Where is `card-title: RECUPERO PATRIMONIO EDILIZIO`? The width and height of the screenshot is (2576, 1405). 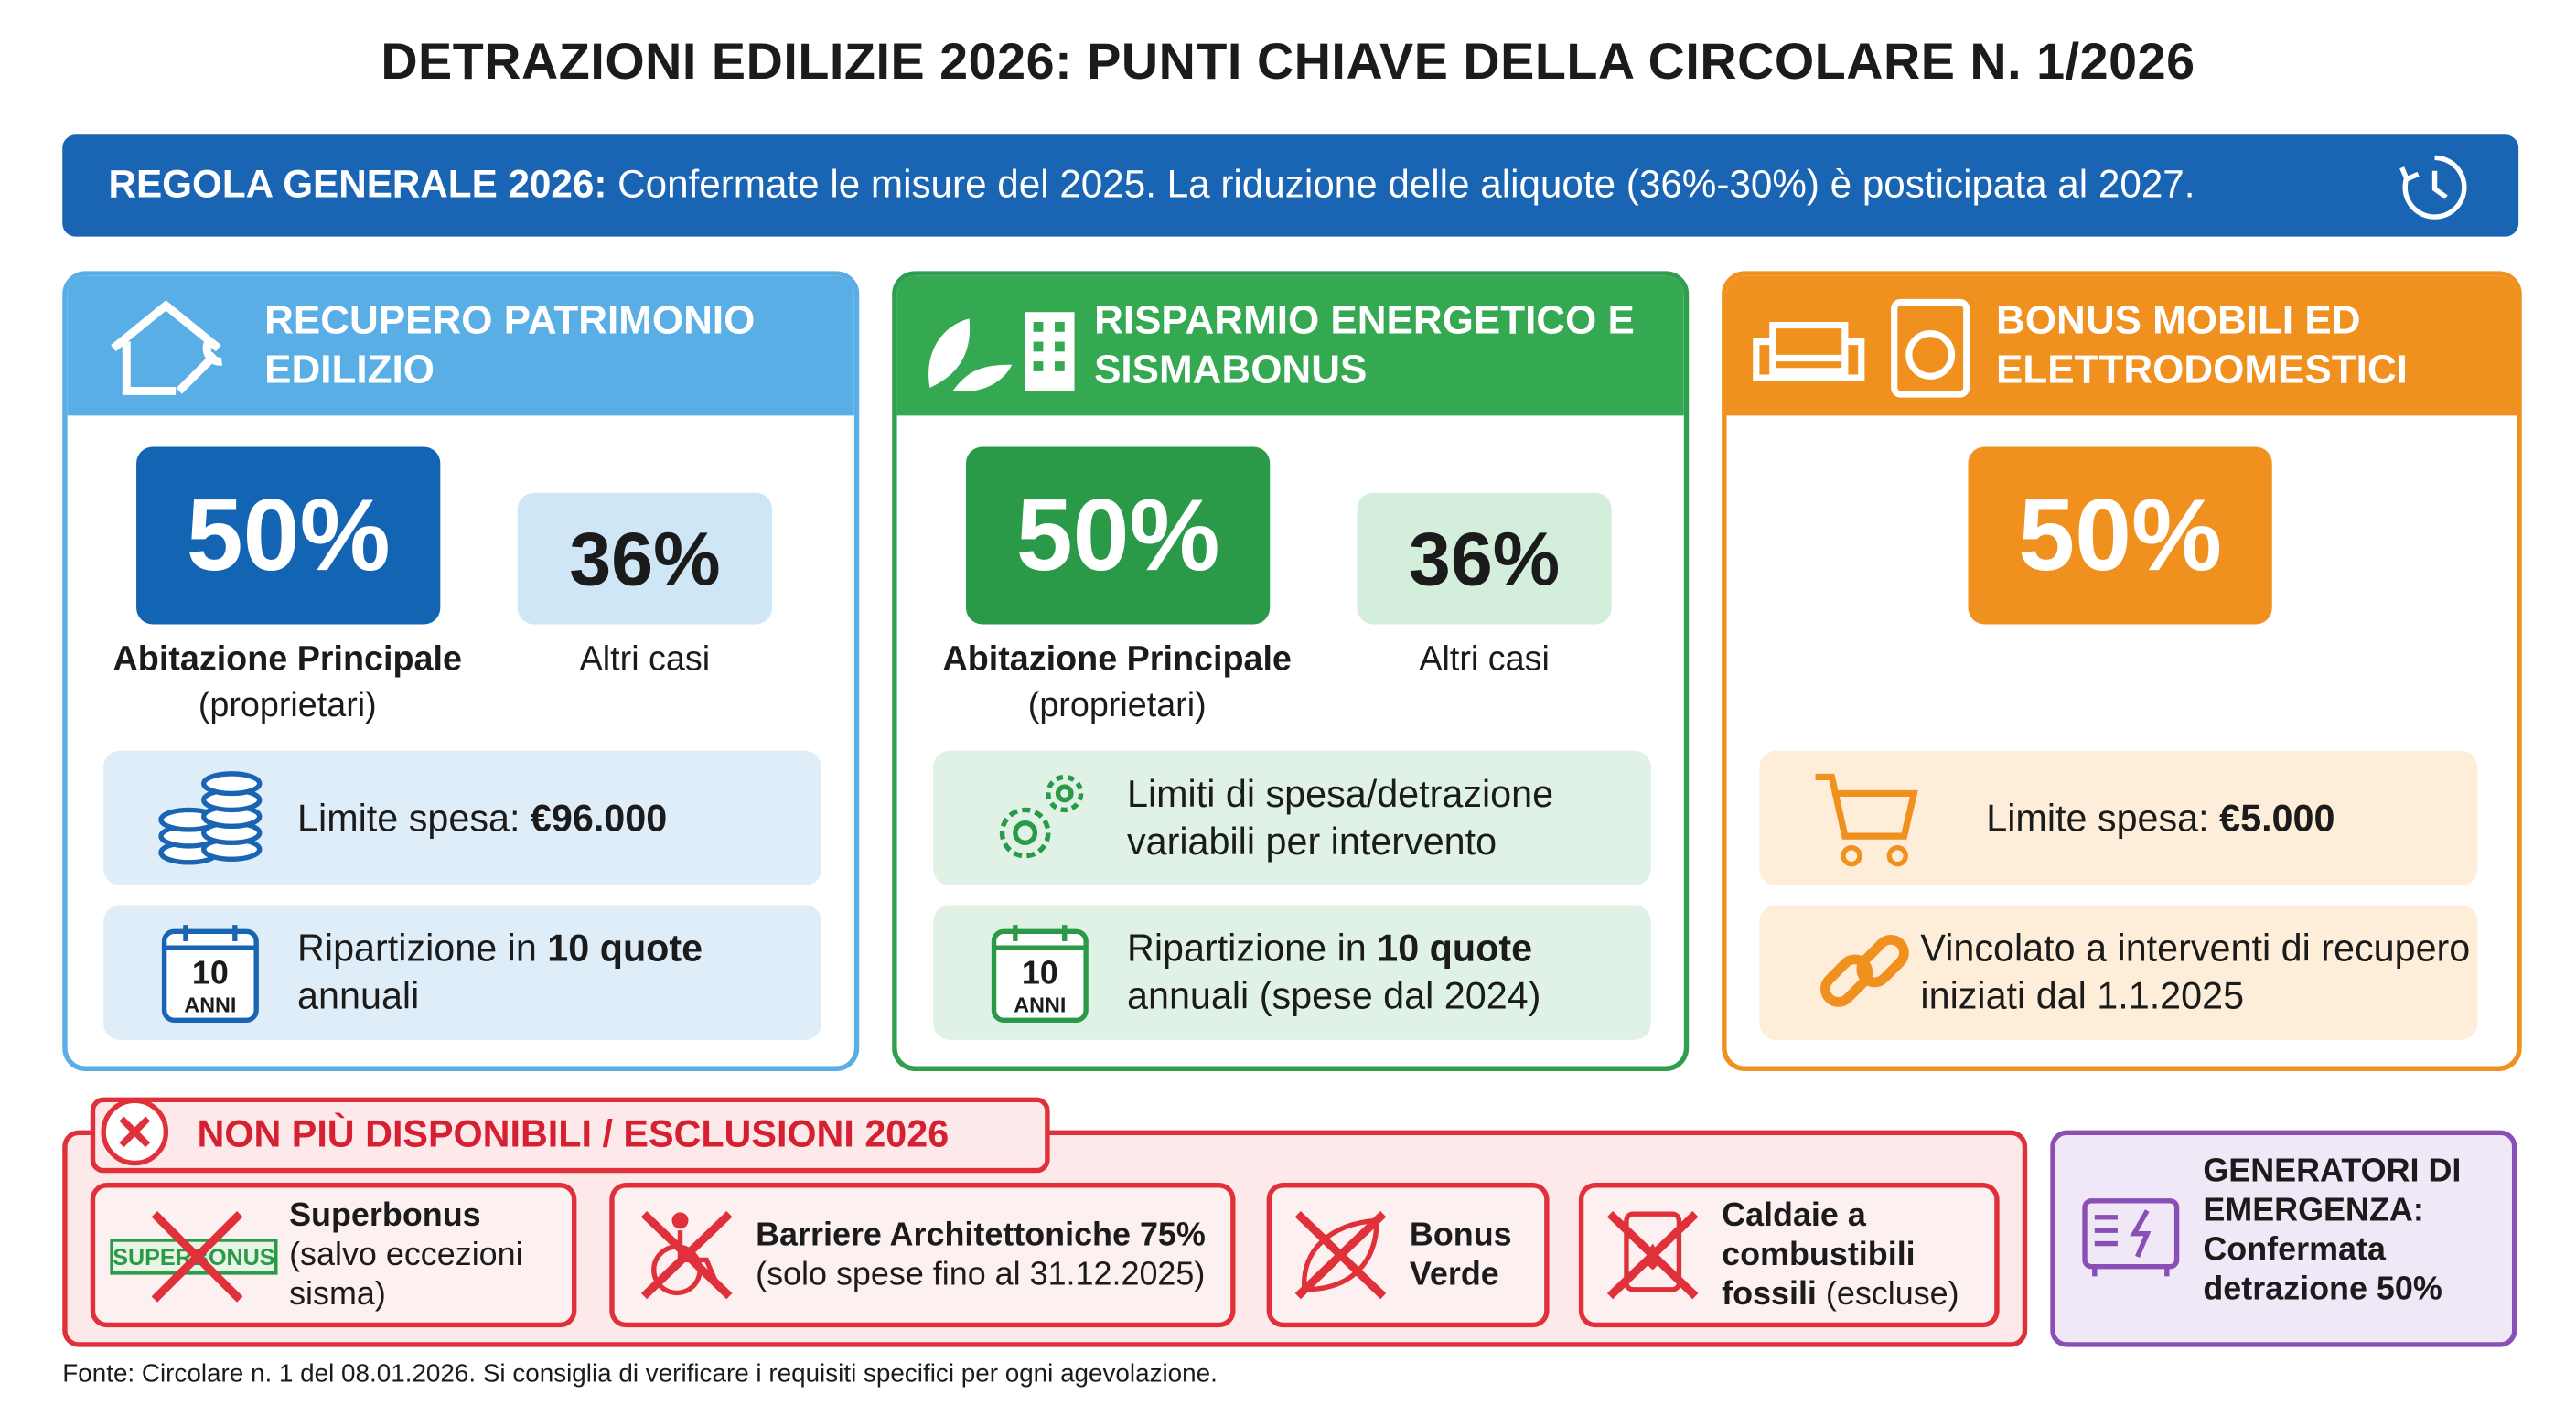
card-title: RECUPERO PATRIMONIO EDILIZIO is located at coordinates (510, 345).